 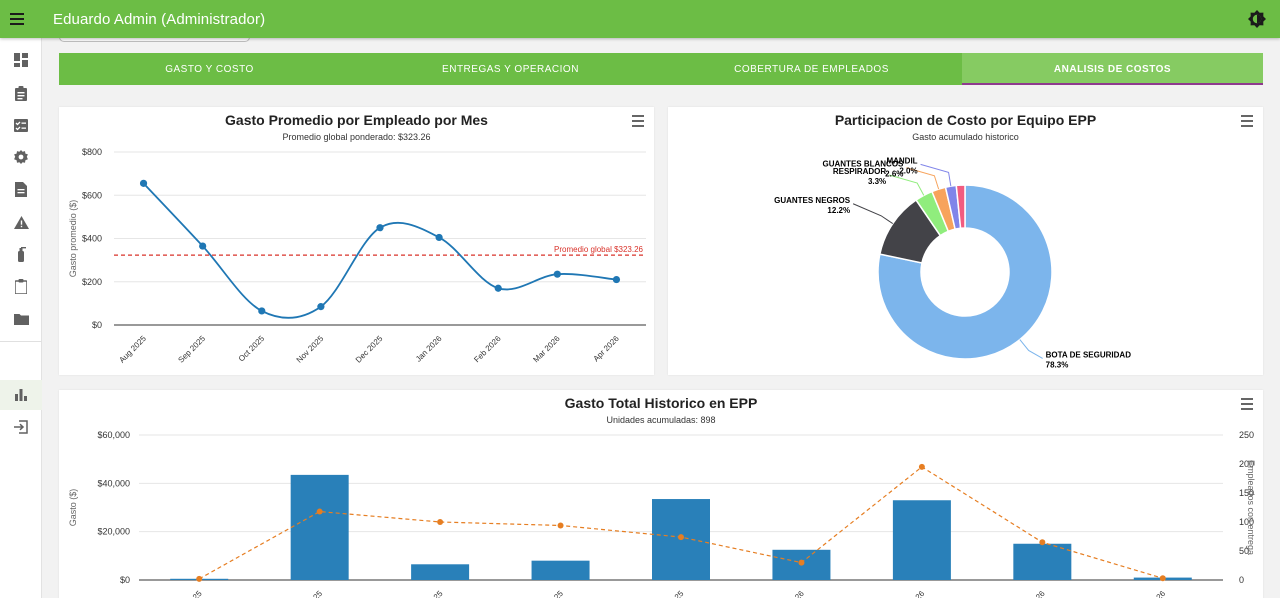 What do you see at coordinates (908, 170) in the screenshot?
I see `slice-value-label: 2.0%` at bounding box center [908, 170].